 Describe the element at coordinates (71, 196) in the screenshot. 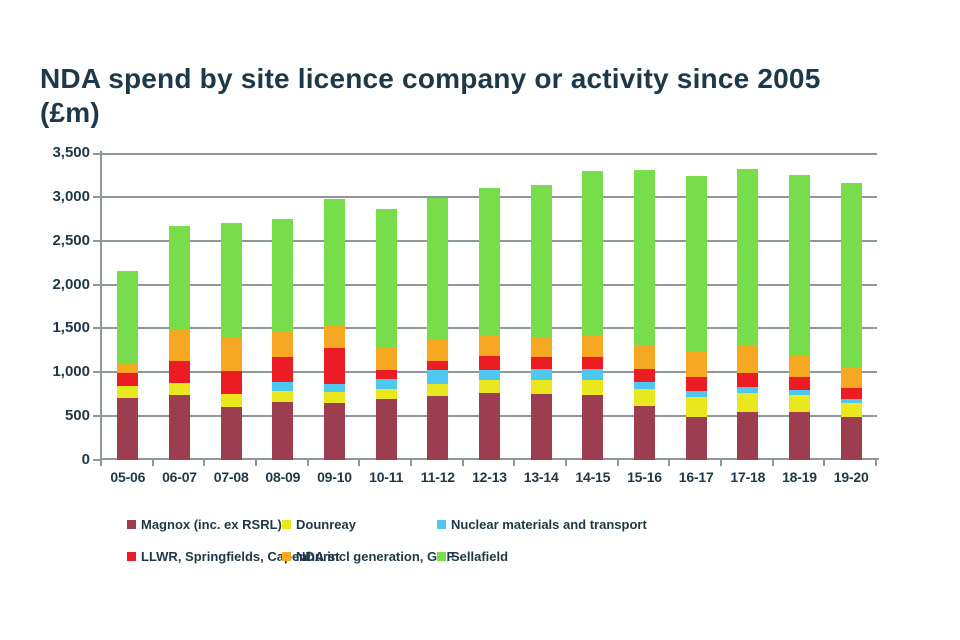

I see `y-axis-tick-label: 3,000` at that location.